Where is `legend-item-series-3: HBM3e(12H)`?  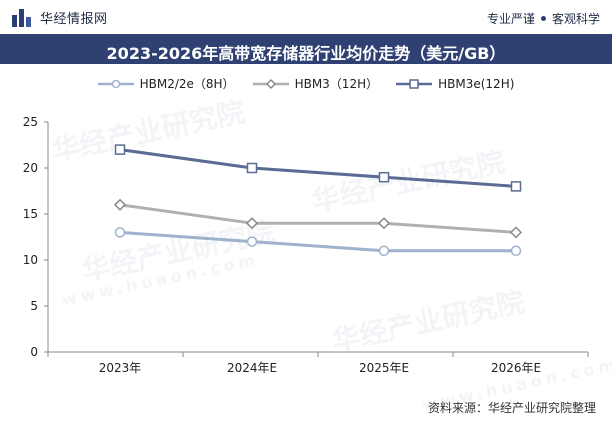 legend-item-series-3: HBM3e(12H) is located at coordinates (455, 83).